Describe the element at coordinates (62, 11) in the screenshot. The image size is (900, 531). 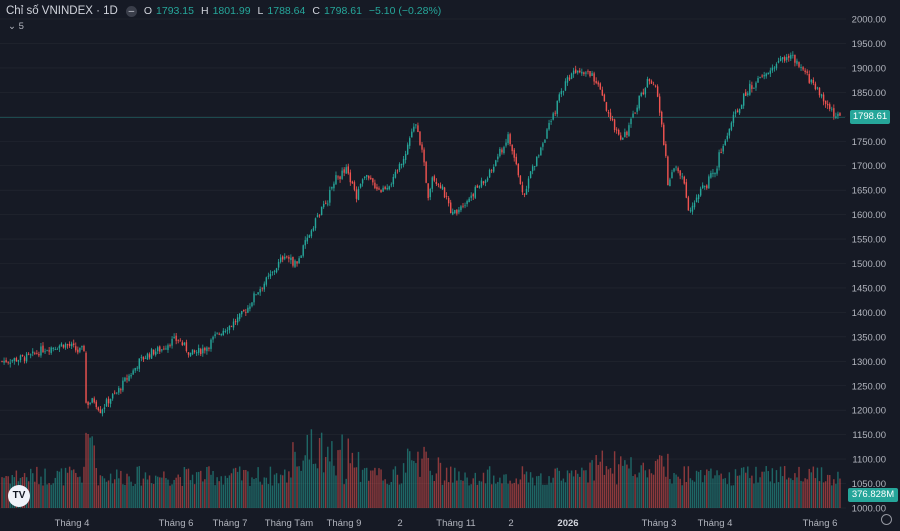
I see `symbol-title: Chỉ số VNINDEX · 1D` at that location.